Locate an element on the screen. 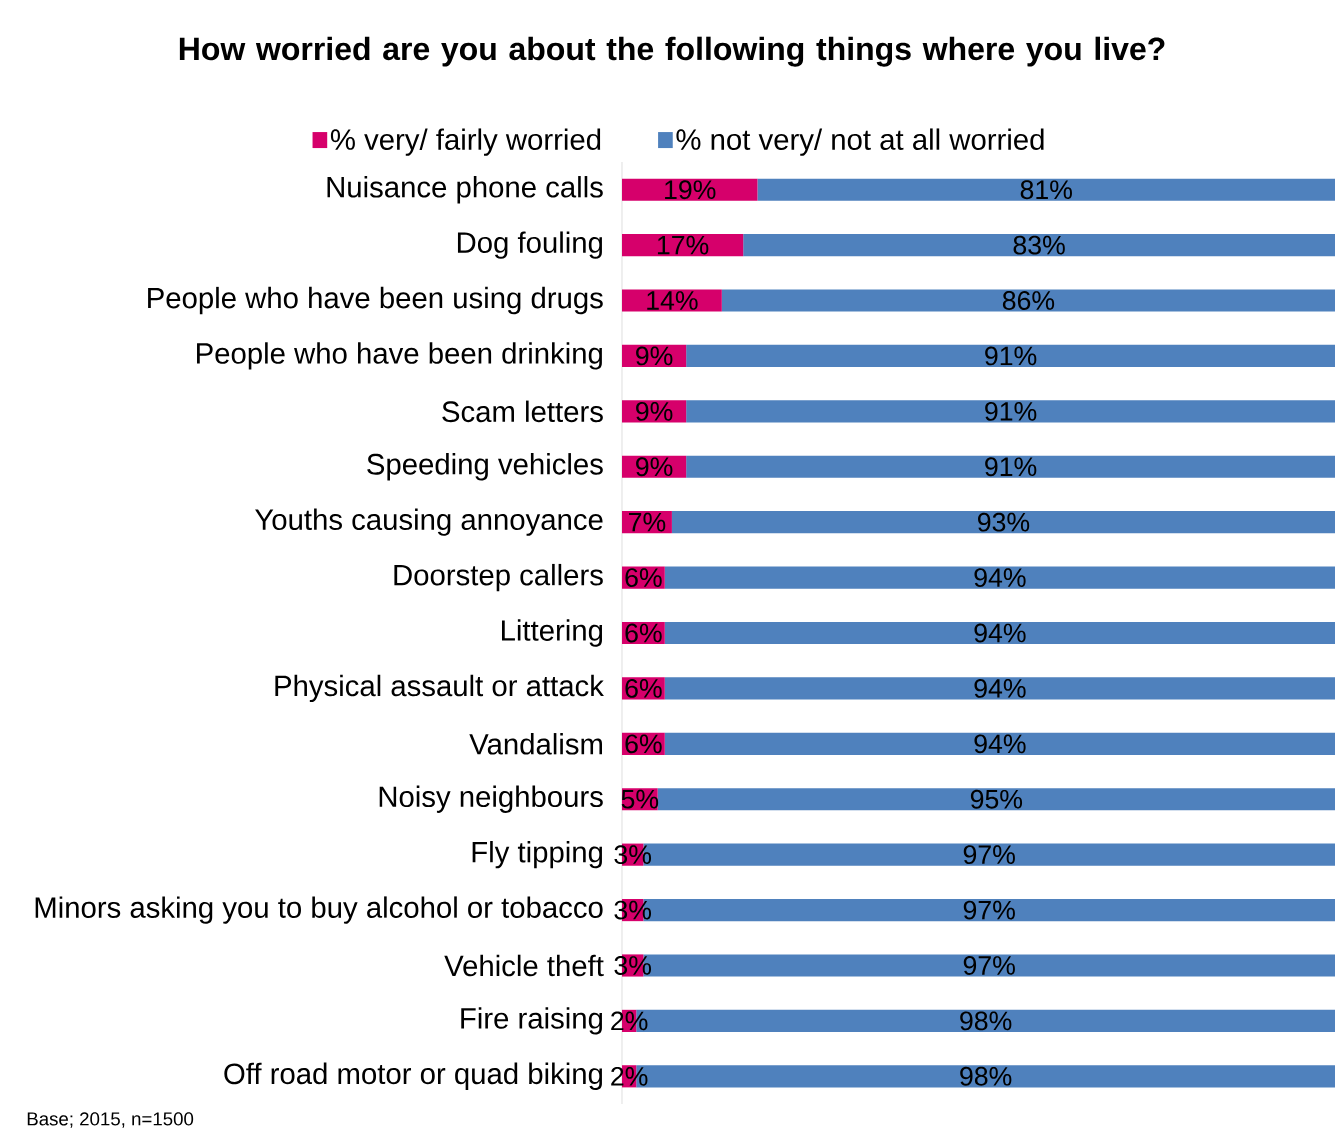 The height and width of the screenshot is (1133, 1343). y-tick-label: Dog fouling is located at coordinates (530, 245).